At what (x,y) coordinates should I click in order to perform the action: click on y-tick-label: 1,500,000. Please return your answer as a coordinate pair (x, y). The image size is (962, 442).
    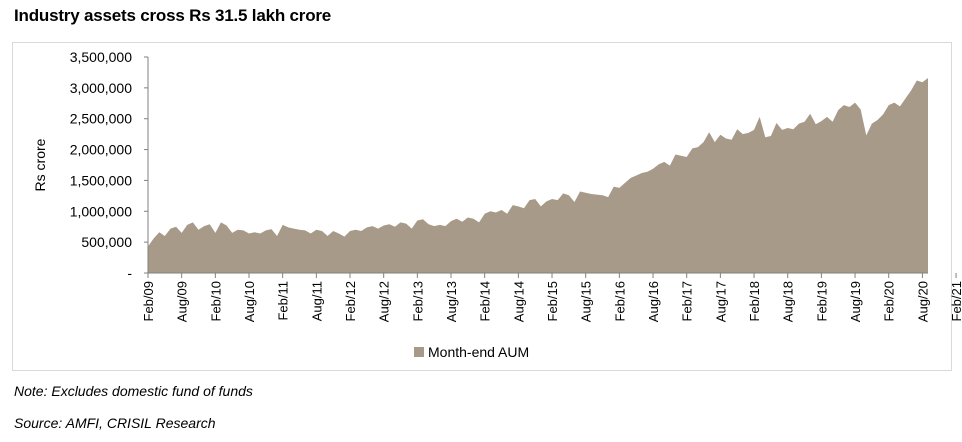
    Looking at the image, I should click on (101, 180).